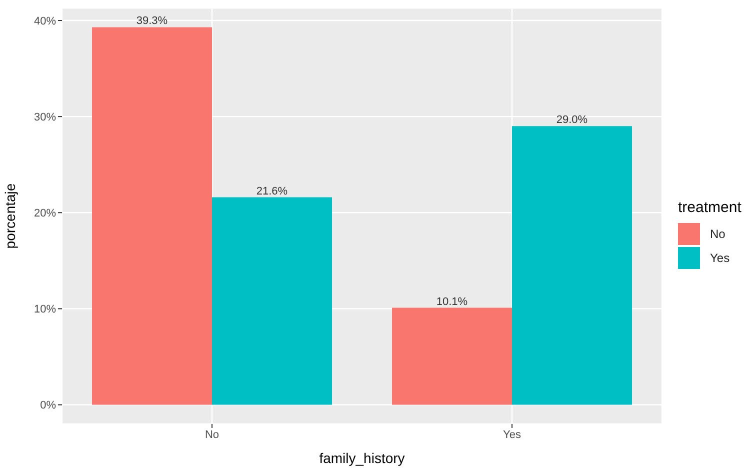 The width and height of the screenshot is (753, 469). What do you see at coordinates (45, 214) in the screenshot?
I see `y-tick-label: 20%` at bounding box center [45, 214].